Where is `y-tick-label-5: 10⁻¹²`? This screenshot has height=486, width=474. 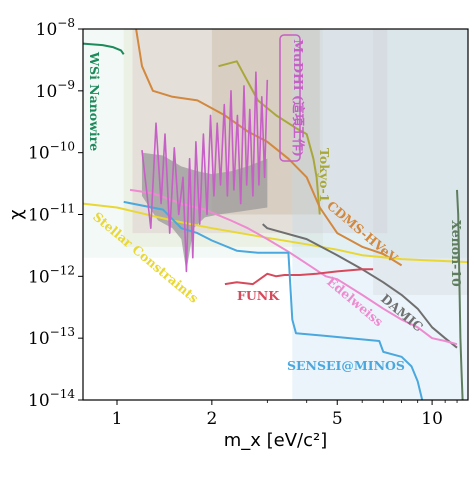
y-tick-label-5: 10⁻¹² is located at coordinates (51, 275).